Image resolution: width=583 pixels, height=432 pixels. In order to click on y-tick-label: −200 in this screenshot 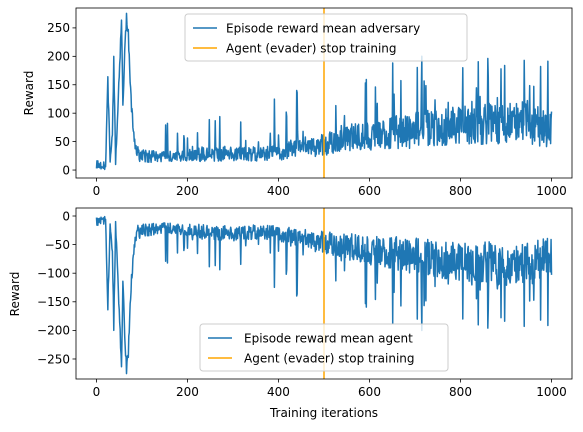, I will do `click(53, 331)`.